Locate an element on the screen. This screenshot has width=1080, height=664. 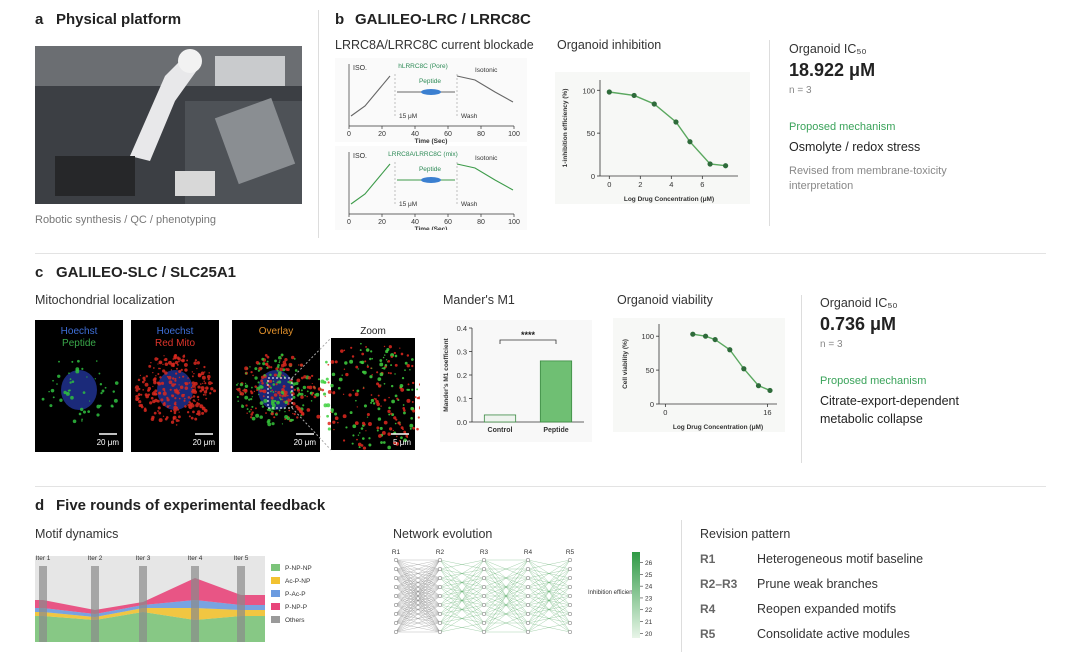
bar is located at coordinates (500, 418).